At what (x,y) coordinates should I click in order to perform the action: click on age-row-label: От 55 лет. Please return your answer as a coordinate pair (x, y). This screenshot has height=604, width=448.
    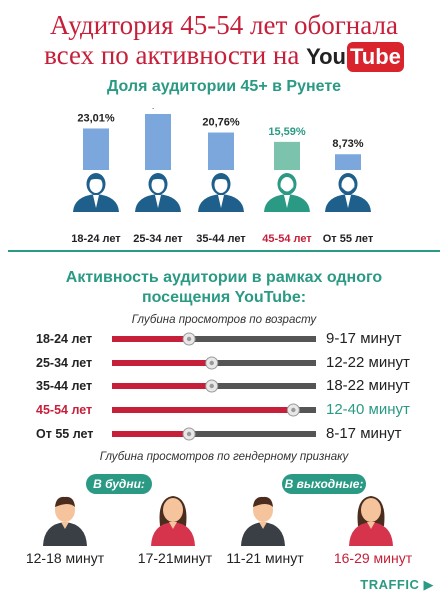
    Looking at the image, I should click on (65, 433).